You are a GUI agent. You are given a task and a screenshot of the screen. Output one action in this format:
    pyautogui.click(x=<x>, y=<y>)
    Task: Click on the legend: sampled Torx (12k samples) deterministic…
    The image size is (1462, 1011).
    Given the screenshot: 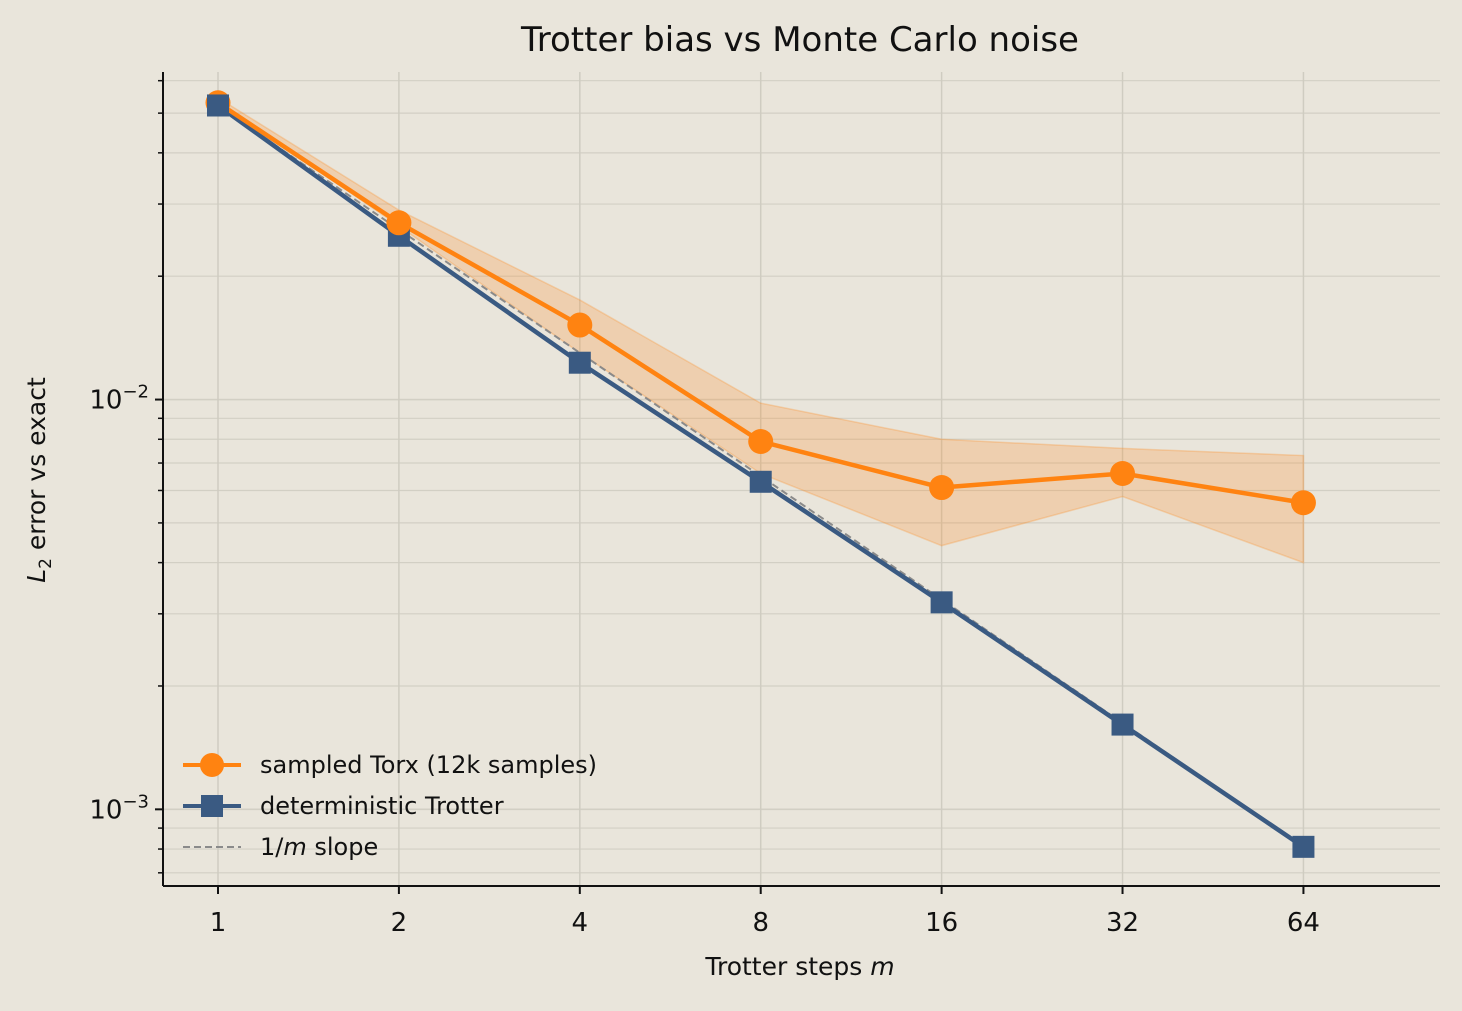 What is the action you would take?
    pyautogui.click(x=390, y=806)
    